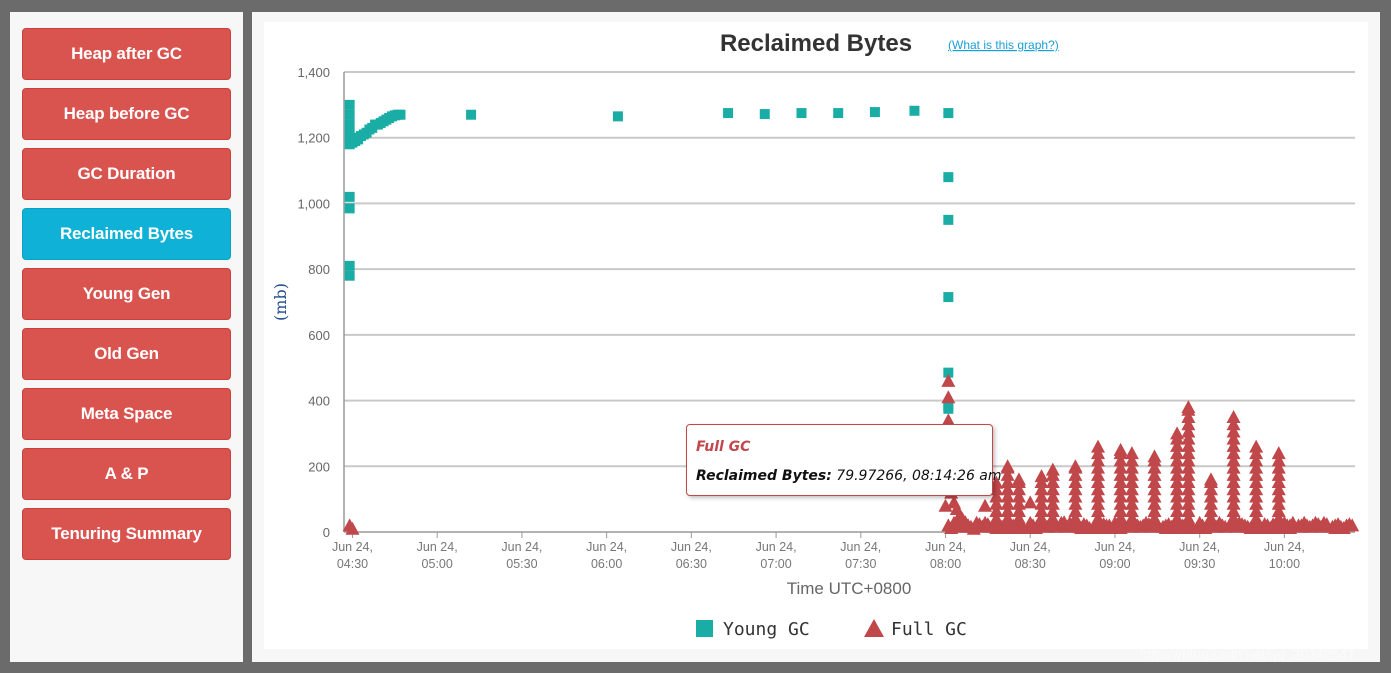  I want to click on y-tick-label: 0, so click(326, 532).